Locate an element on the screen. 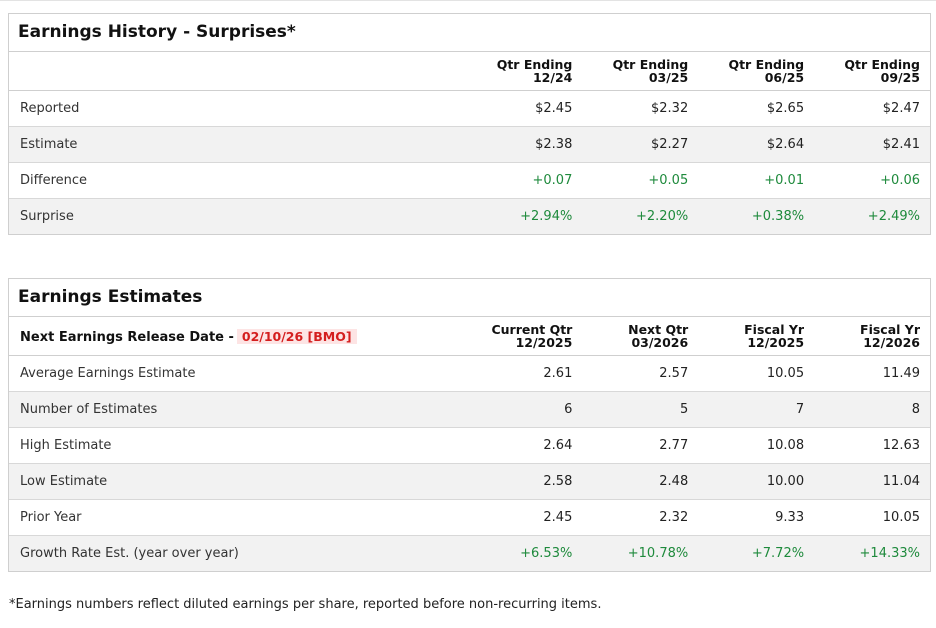 The width and height of the screenshot is (936, 628). row-label: Surprise is located at coordinates (238, 216).